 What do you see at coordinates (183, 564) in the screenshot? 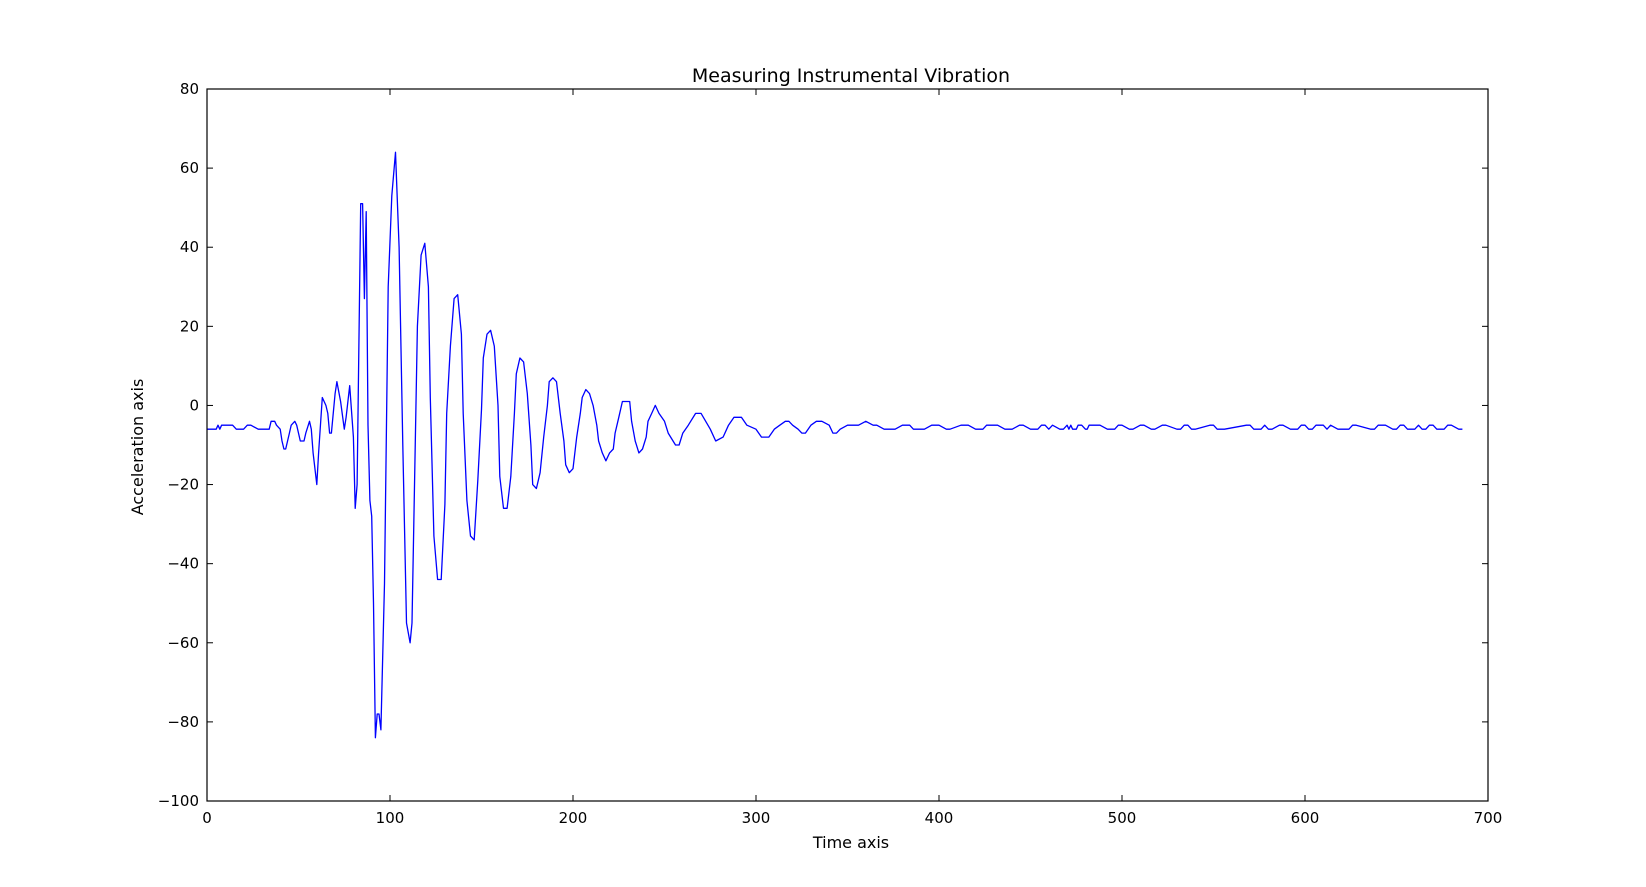
I see `y-tick-label: −40` at bounding box center [183, 564].